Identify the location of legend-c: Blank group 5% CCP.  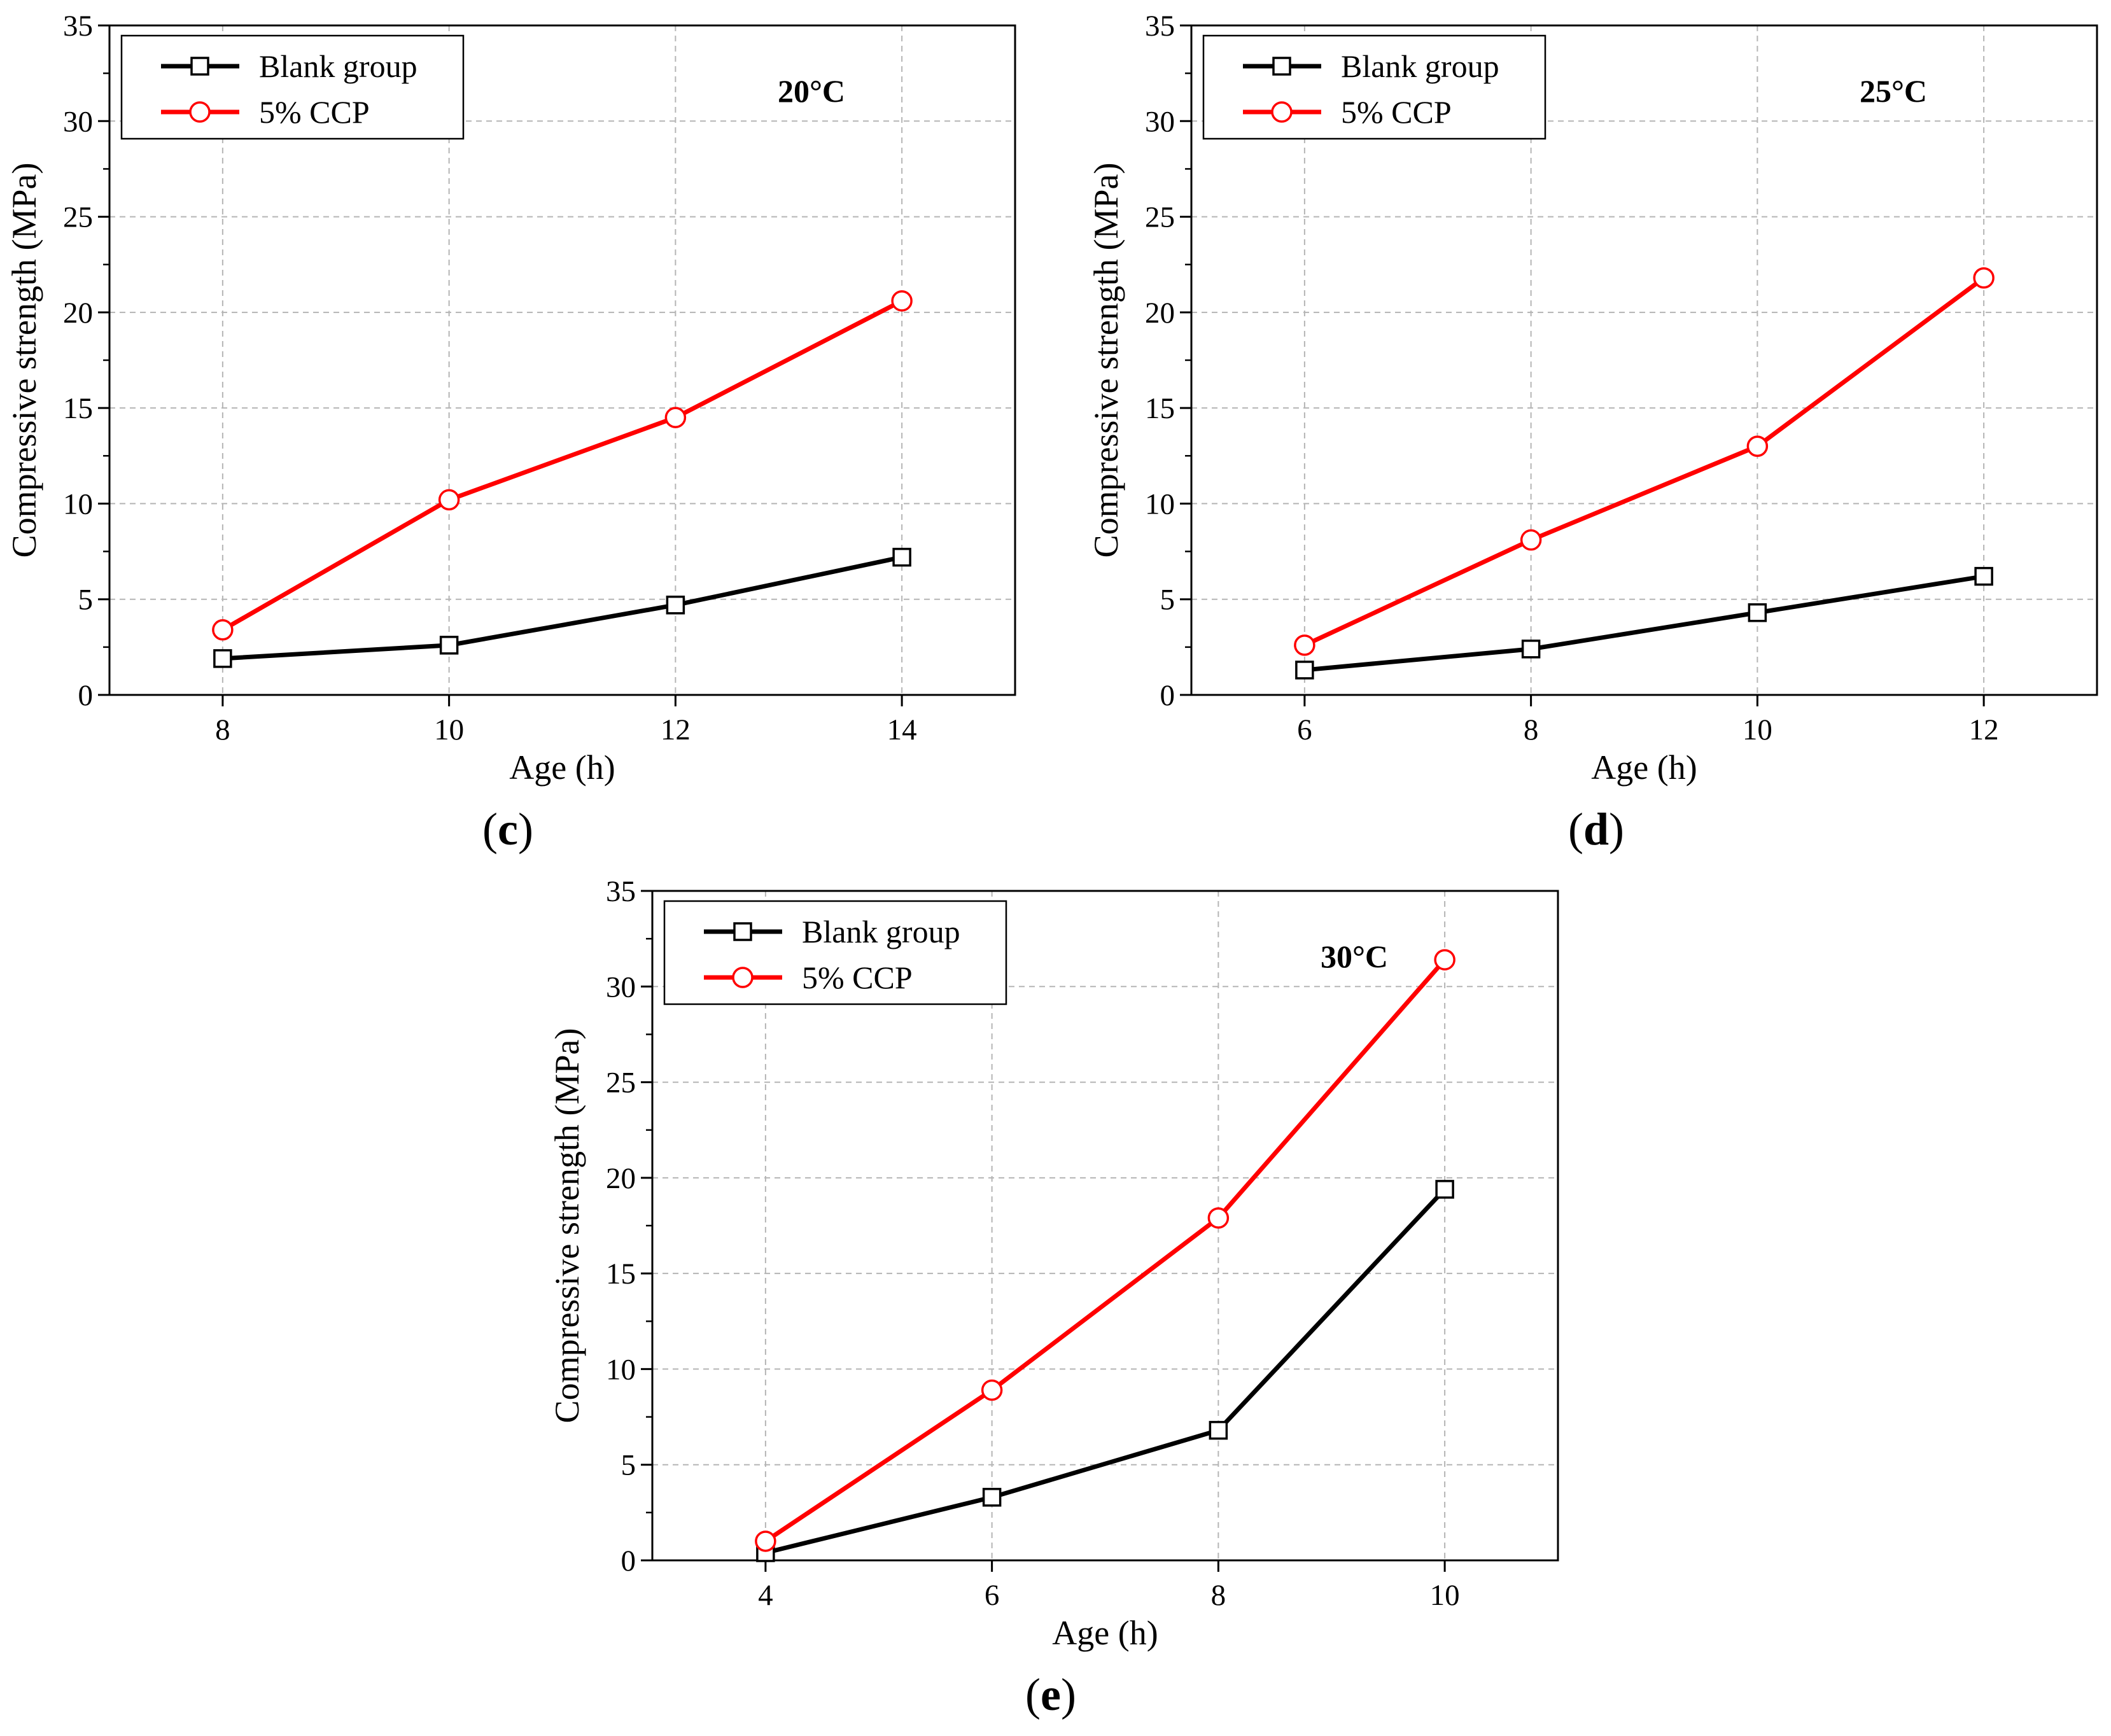
(292, 87).